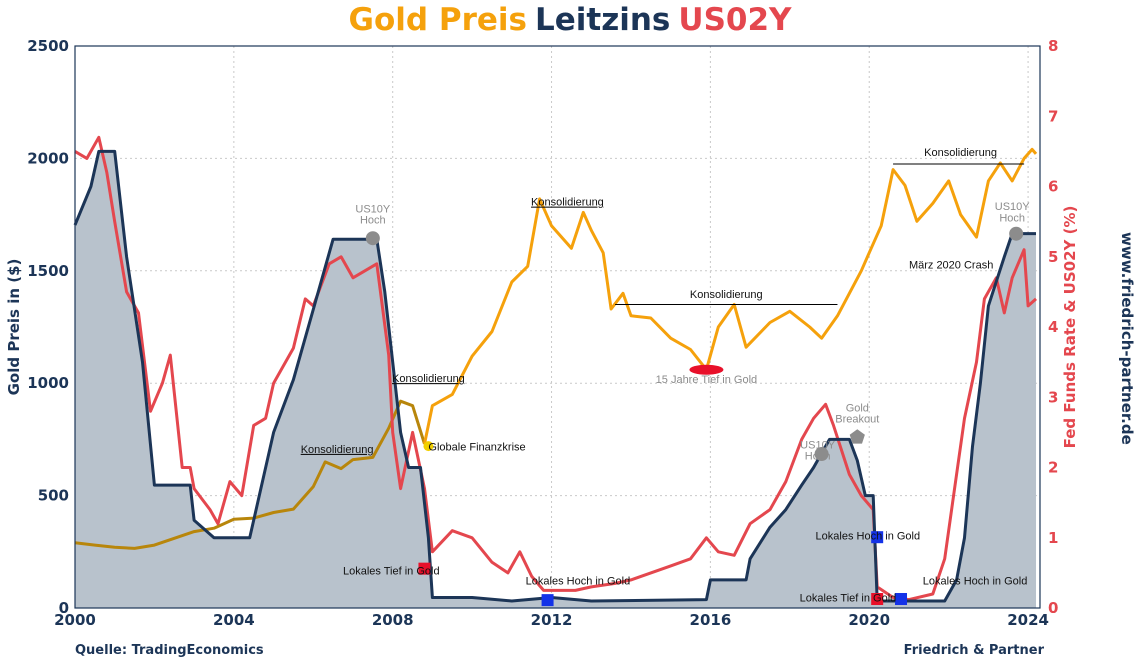 Image resolution: width=1140 pixels, height=666 pixels. Describe the element at coordinates (476, 448) in the screenshot. I see `annotation-label: Globale Finanzkrise` at that location.